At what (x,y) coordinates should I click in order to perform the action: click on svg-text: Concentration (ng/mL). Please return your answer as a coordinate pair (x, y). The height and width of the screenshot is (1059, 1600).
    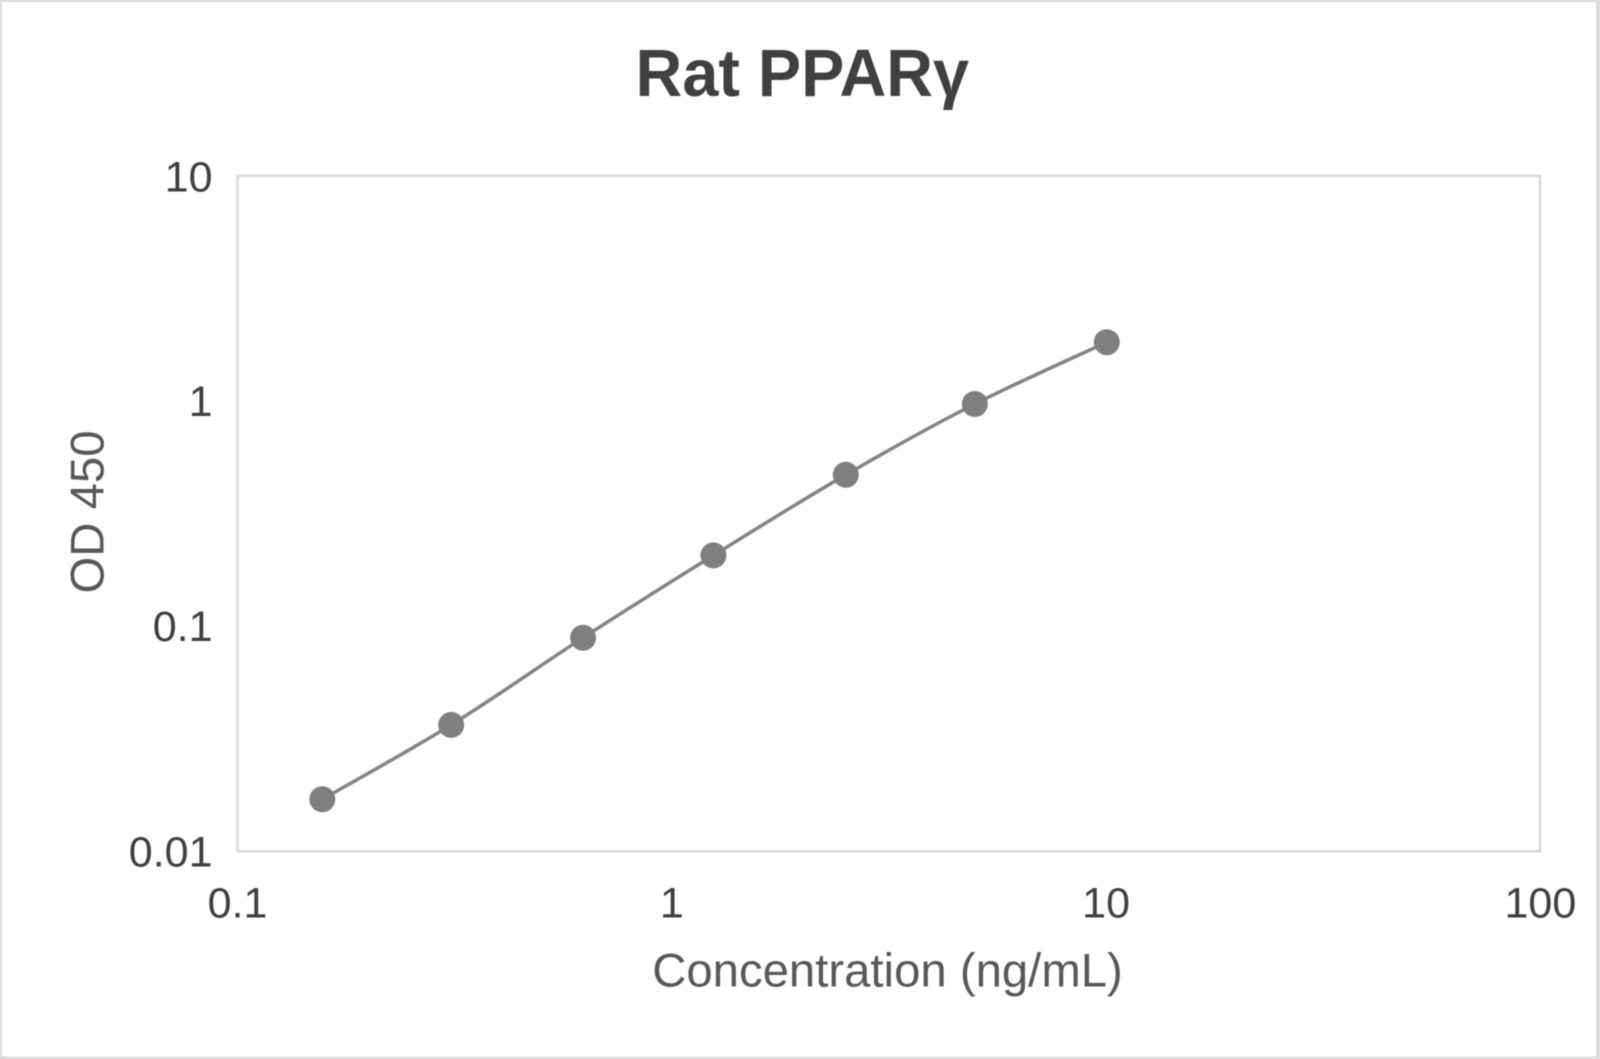
    Looking at the image, I should click on (887, 971).